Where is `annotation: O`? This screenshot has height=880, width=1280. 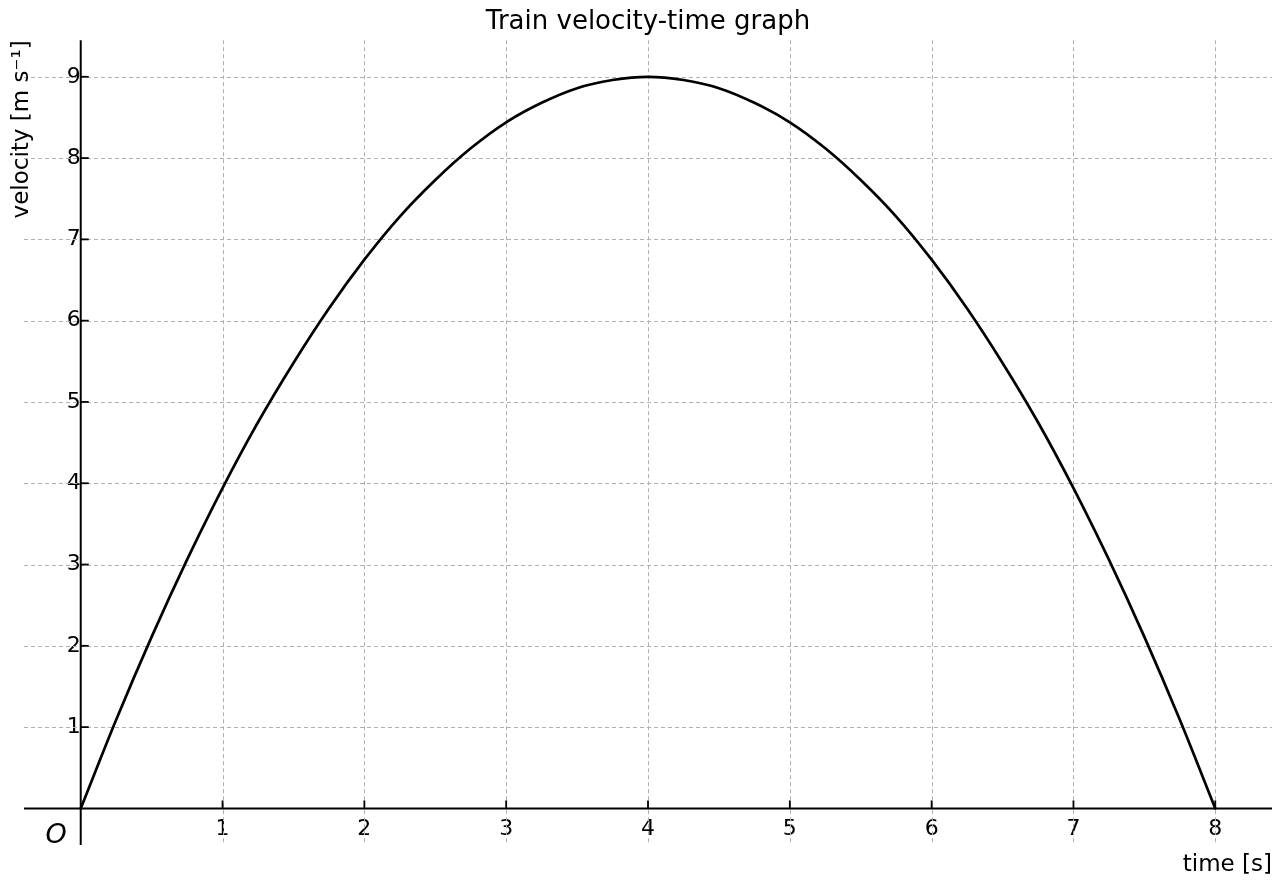 annotation: O is located at coordinates (56, 834).